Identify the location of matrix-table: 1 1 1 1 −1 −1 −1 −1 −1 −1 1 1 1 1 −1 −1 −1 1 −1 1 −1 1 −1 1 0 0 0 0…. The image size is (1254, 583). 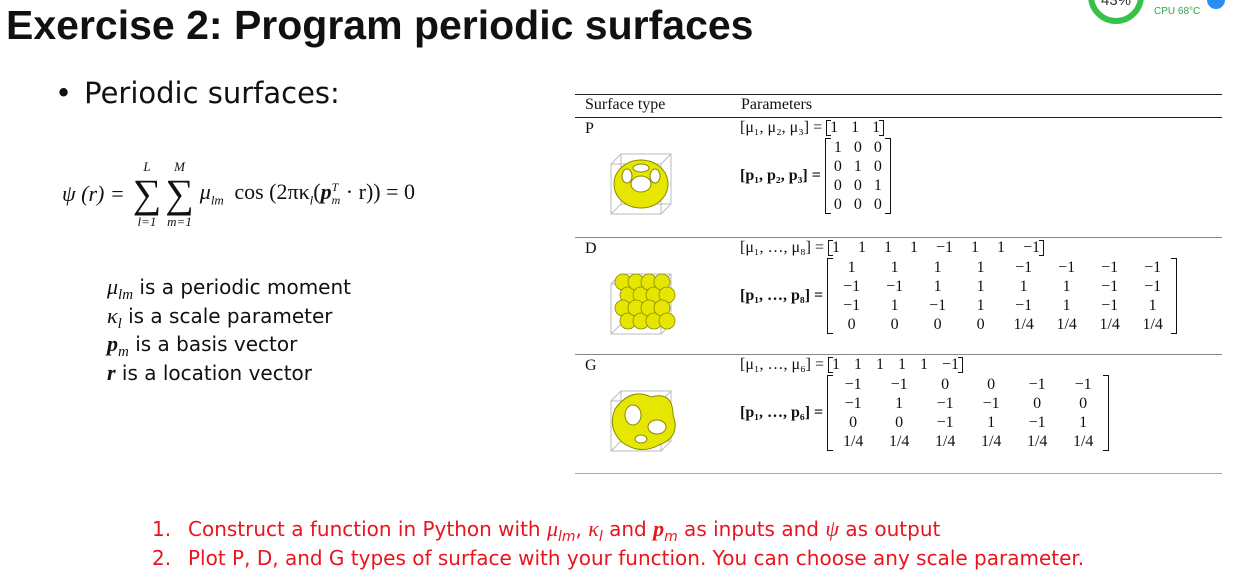
(1002, 296).